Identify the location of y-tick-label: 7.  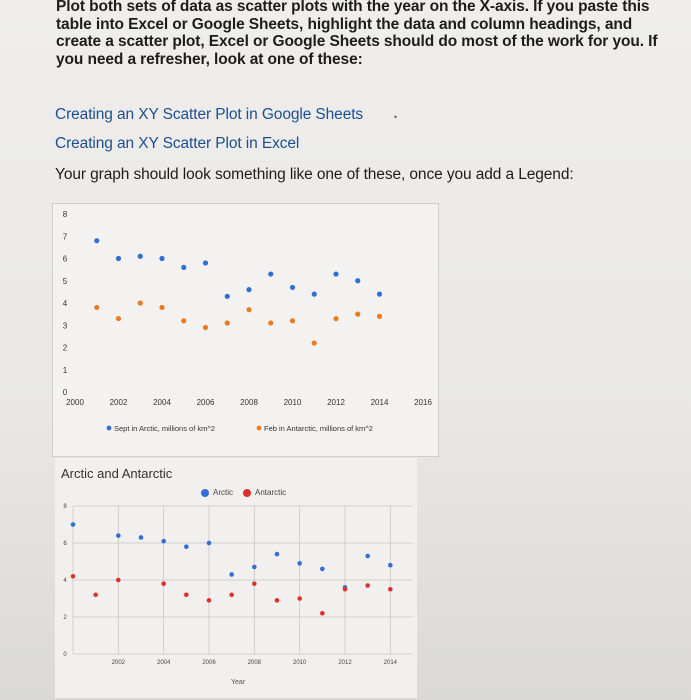
(65, 236).